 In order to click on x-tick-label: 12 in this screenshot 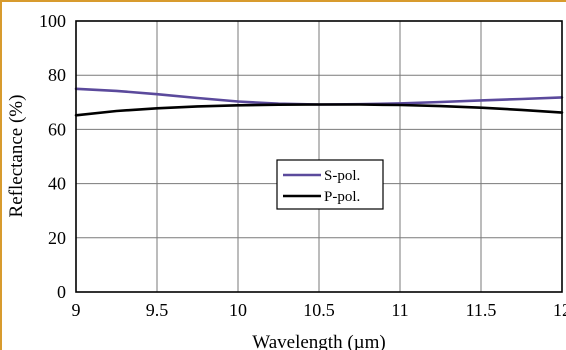, I will do `click(559, 310)`.